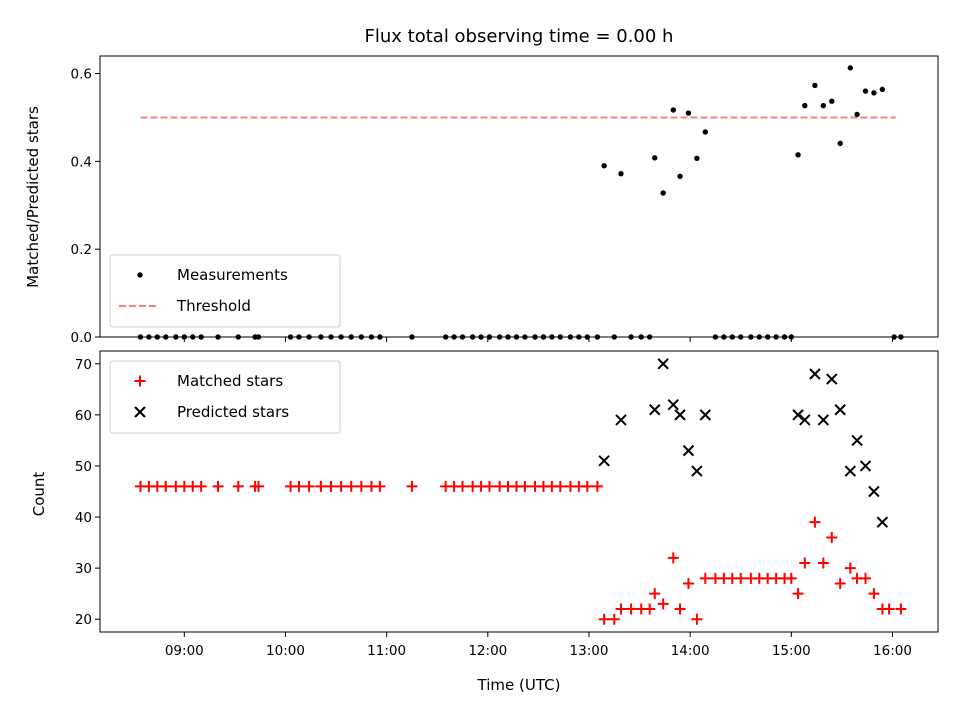 The height and width of the screenshot is (720, 960). What do you see at coordinates (232, 275) in the screenshot?
I see `legend-label: Measurements` at bounding box center [232, 275].